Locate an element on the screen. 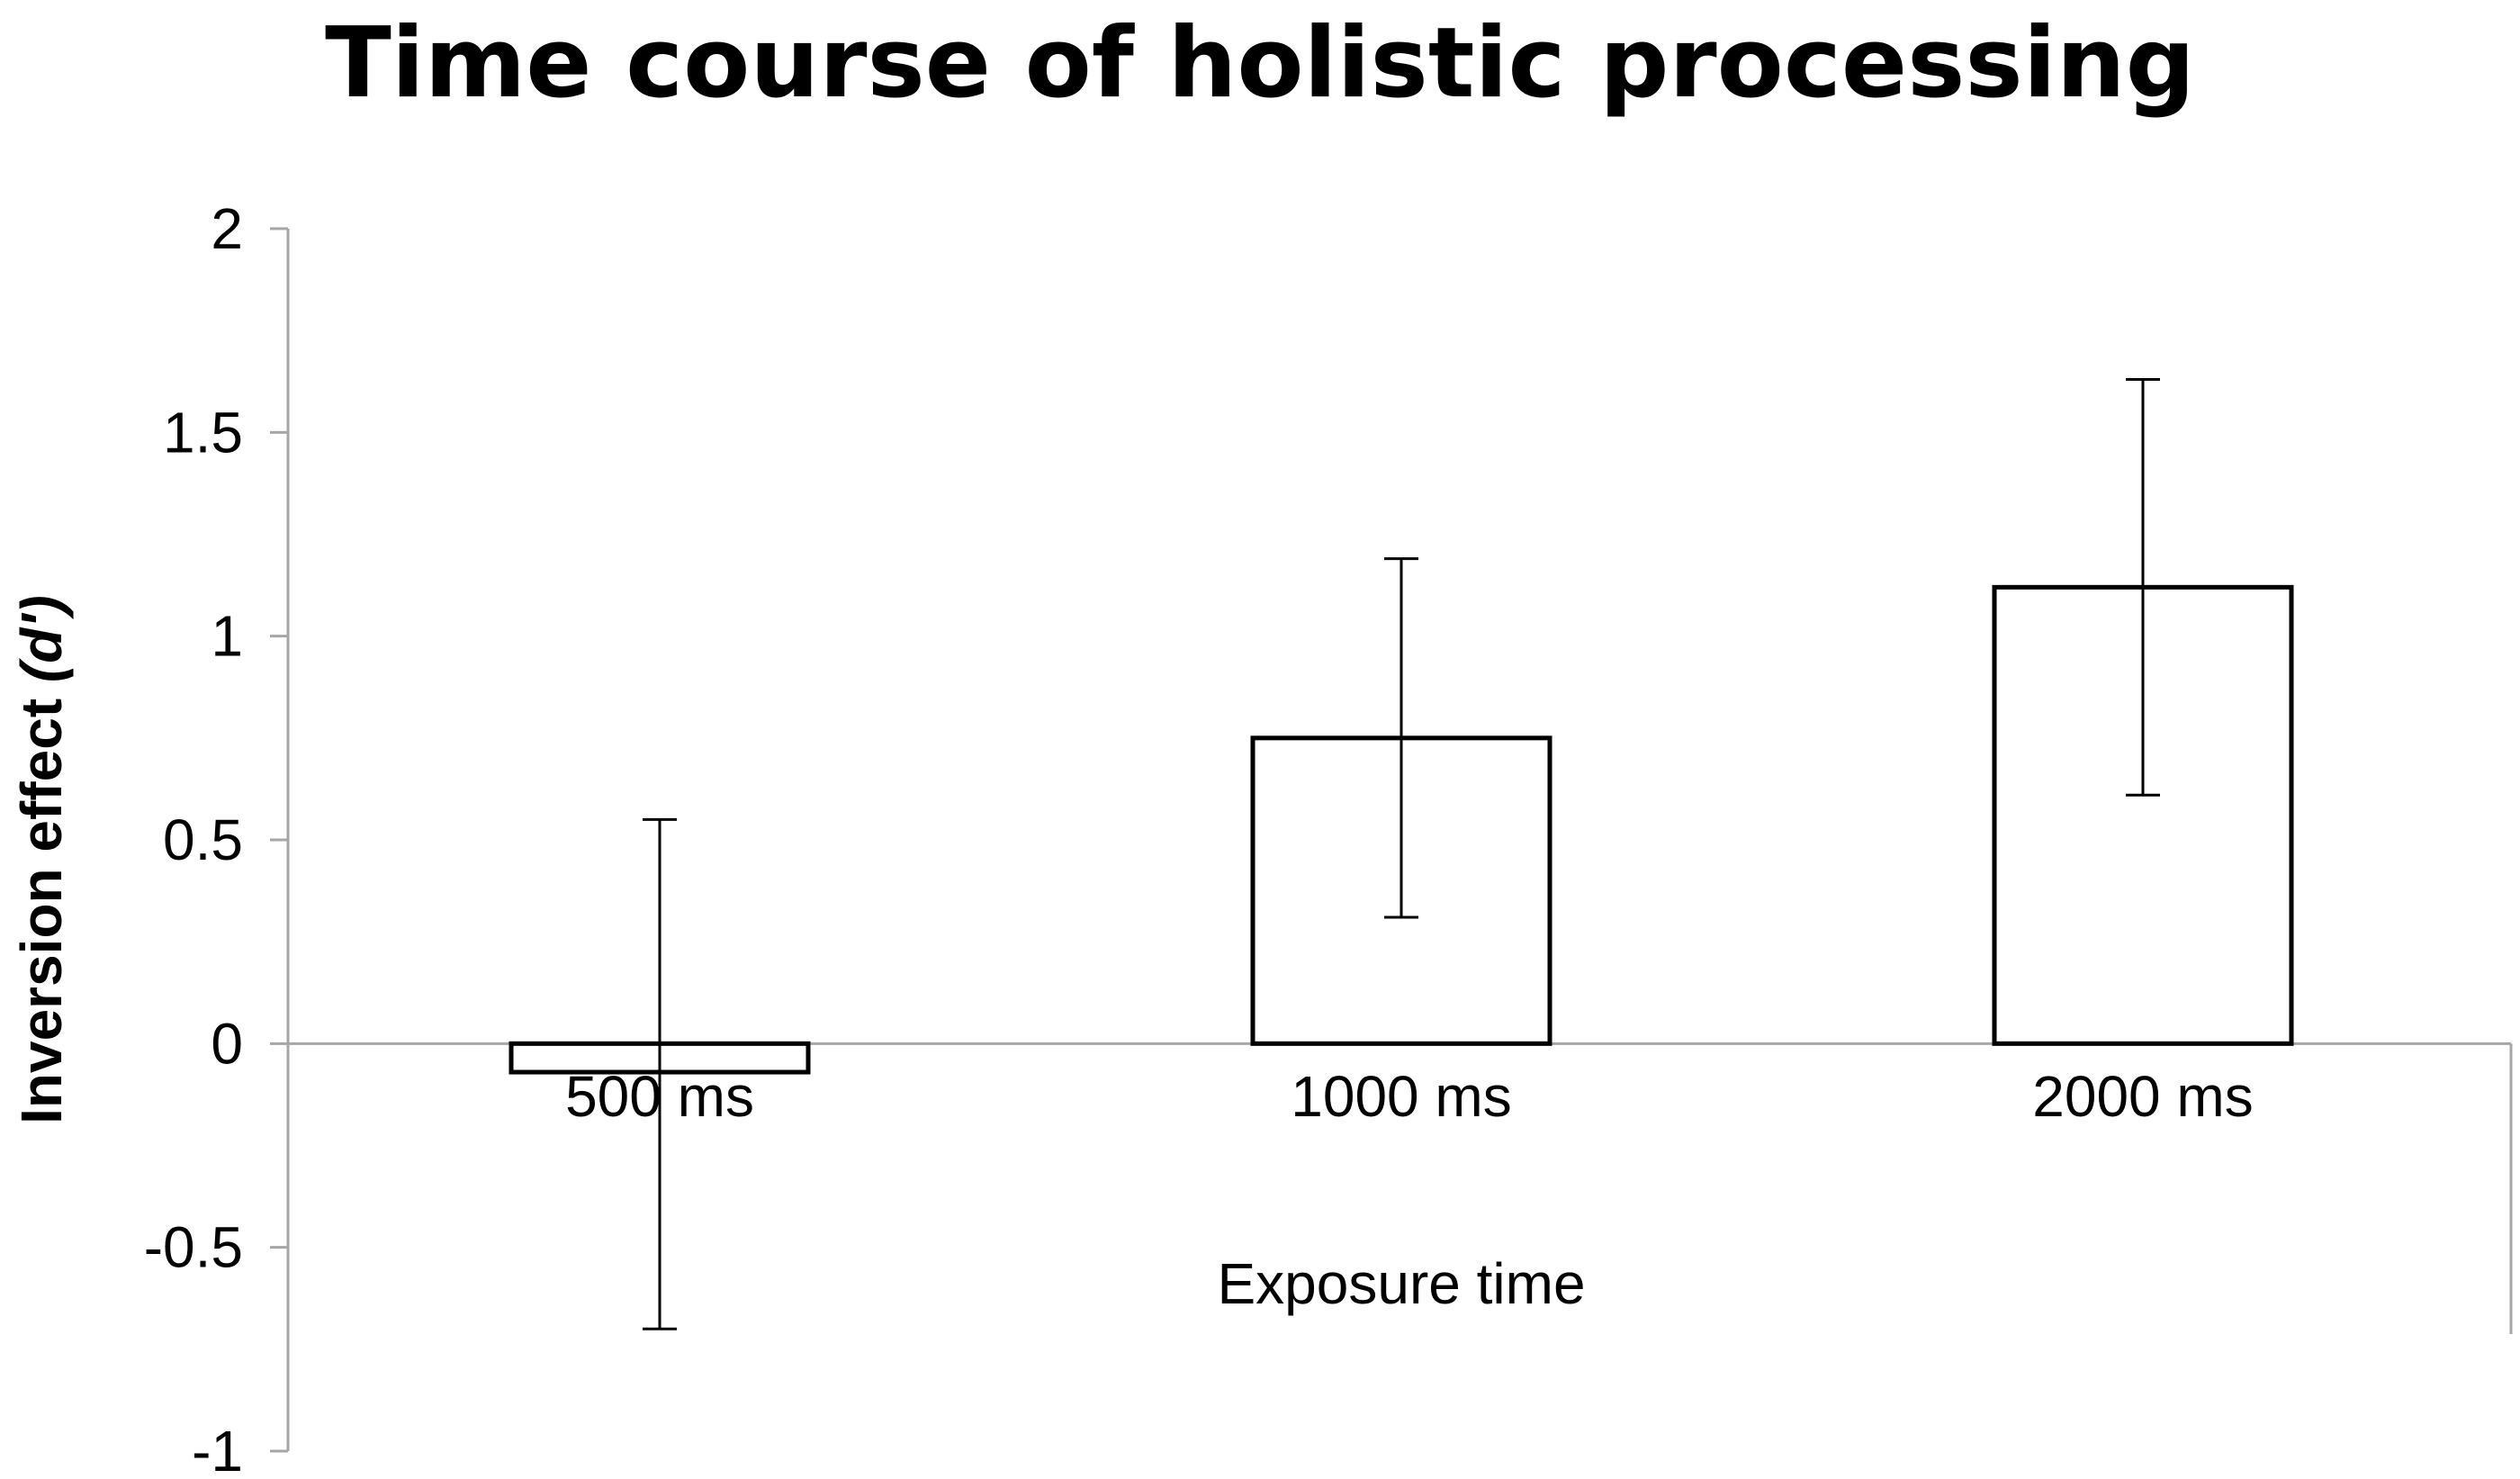  chart-title: Time course of holistic processing is located at coordinates (1260, 63).